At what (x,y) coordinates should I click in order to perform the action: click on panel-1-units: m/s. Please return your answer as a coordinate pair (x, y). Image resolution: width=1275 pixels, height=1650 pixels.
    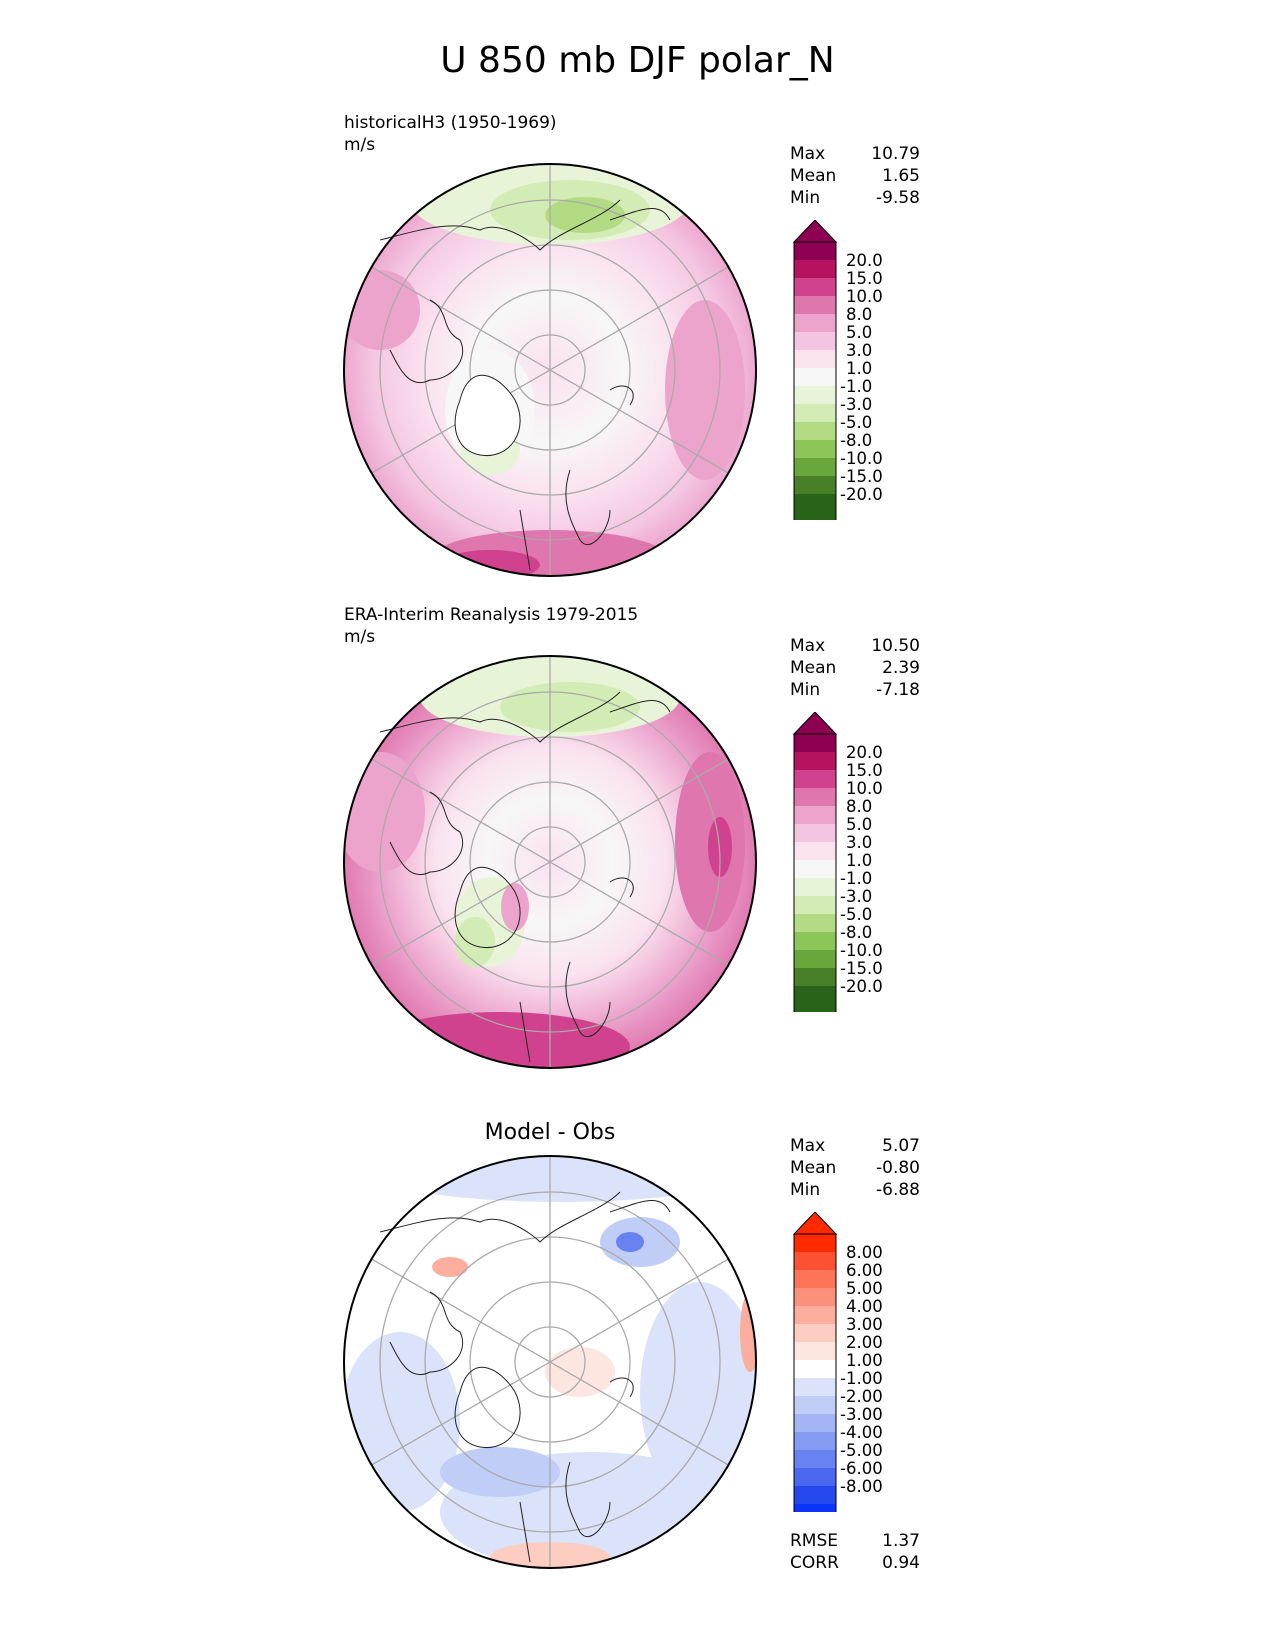
    Looking at the image, I should click on (360, 145).